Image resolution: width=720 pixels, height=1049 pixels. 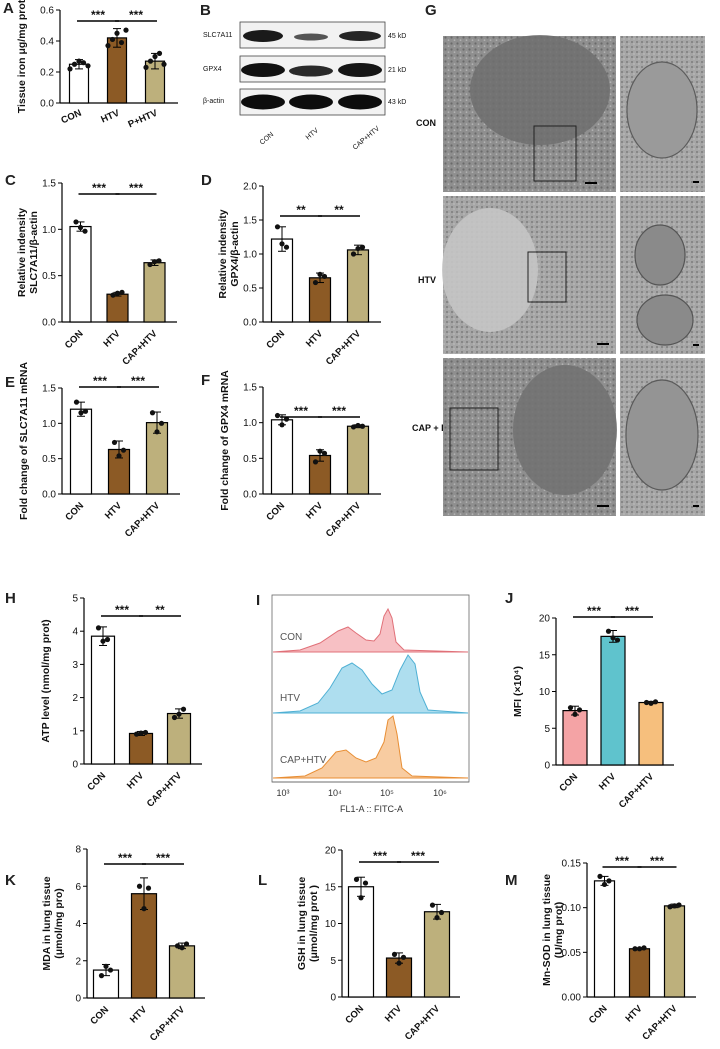 What do you see at coordinates (511, 880) in the screenshot?
I see `panel-letter: M` at bounding box center [511, 880].